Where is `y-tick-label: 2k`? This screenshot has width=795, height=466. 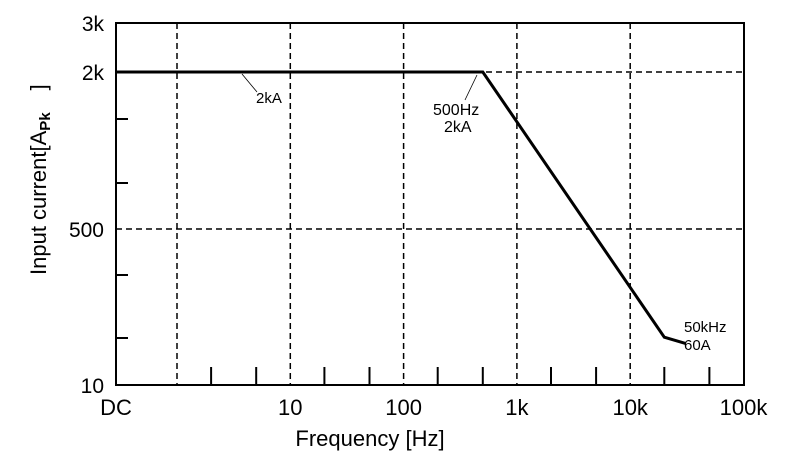
y-tick-label: 2k is located at coordinates (93, 73).